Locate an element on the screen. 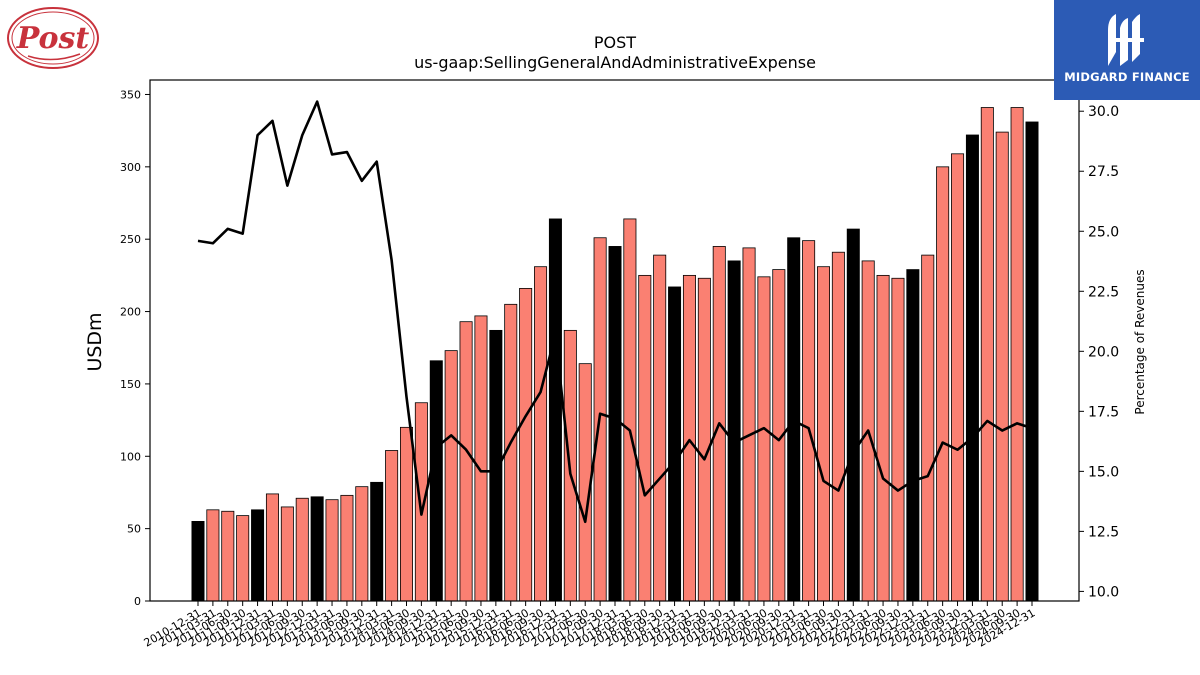 The image size is (1200, 675). y-tick-label: 50 is located at coordinates (134, 529).